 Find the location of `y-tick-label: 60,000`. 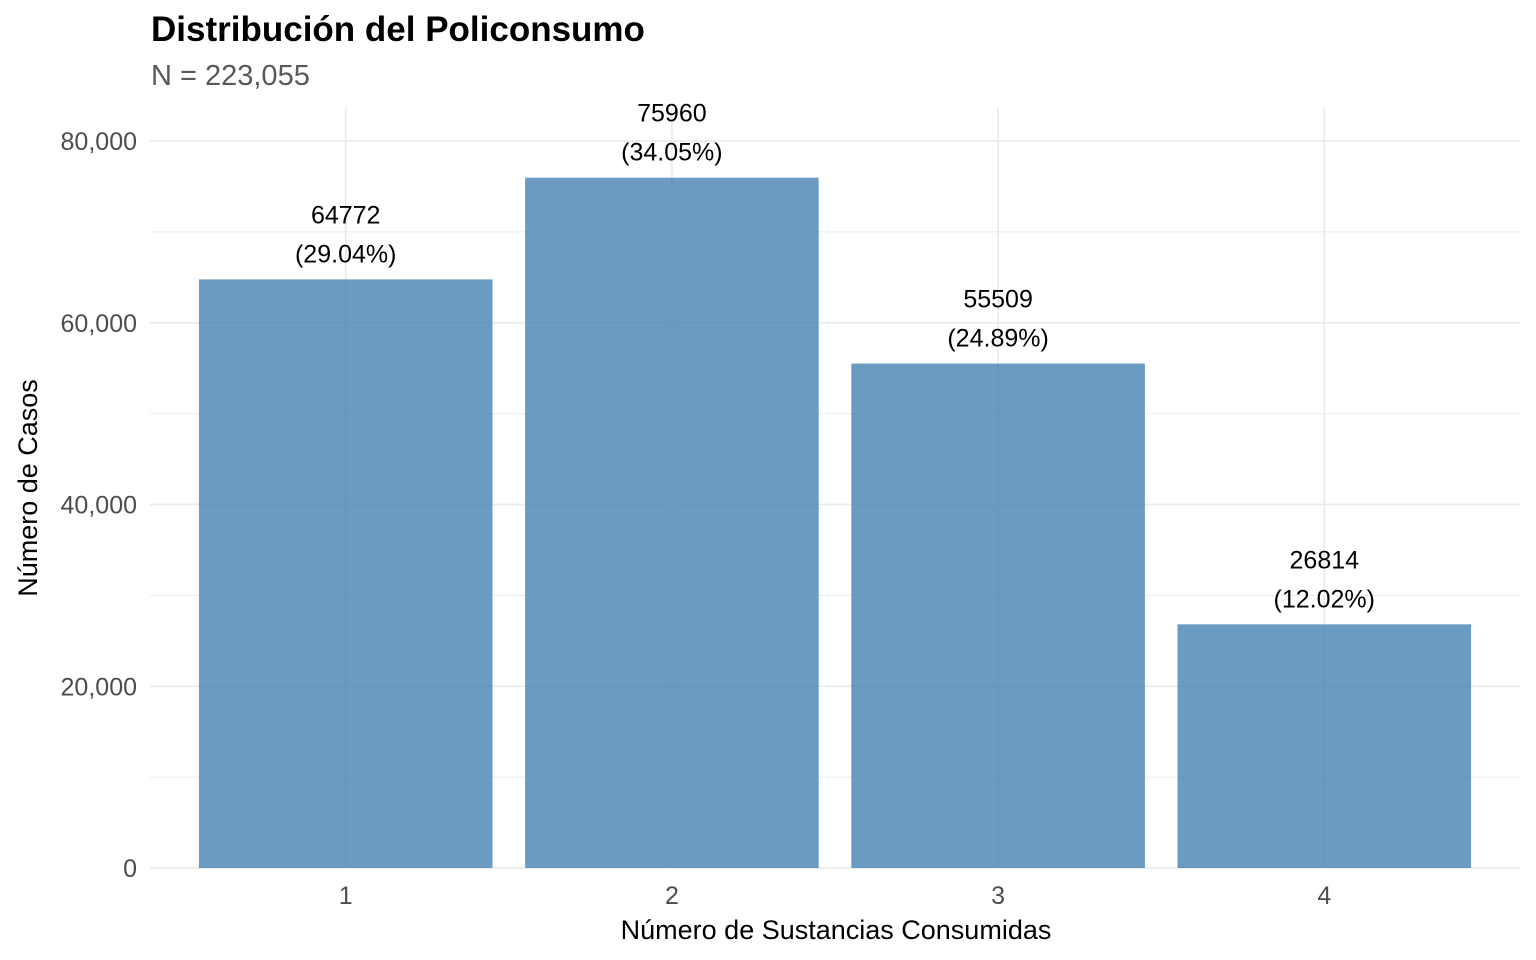

y-tick-label: 60,000 is located at coordinates (99, 324).